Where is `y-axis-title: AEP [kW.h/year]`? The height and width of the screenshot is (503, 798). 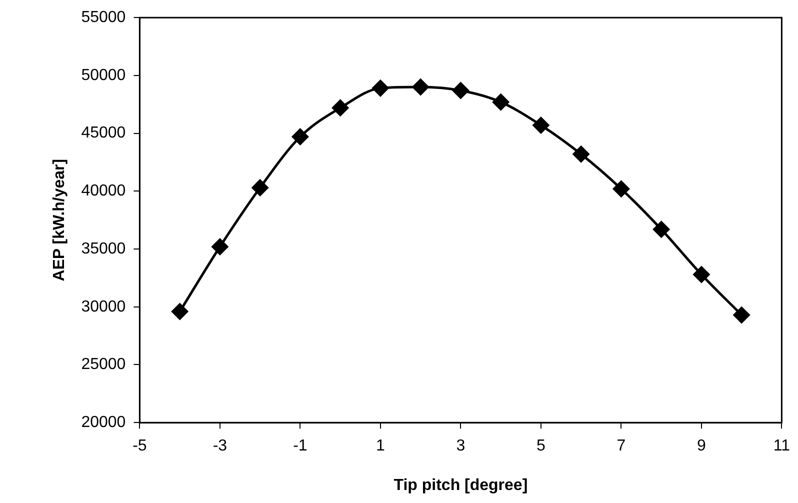 y-axis-title: AEP [kW.h/year] is located at coordinates (59, 220).